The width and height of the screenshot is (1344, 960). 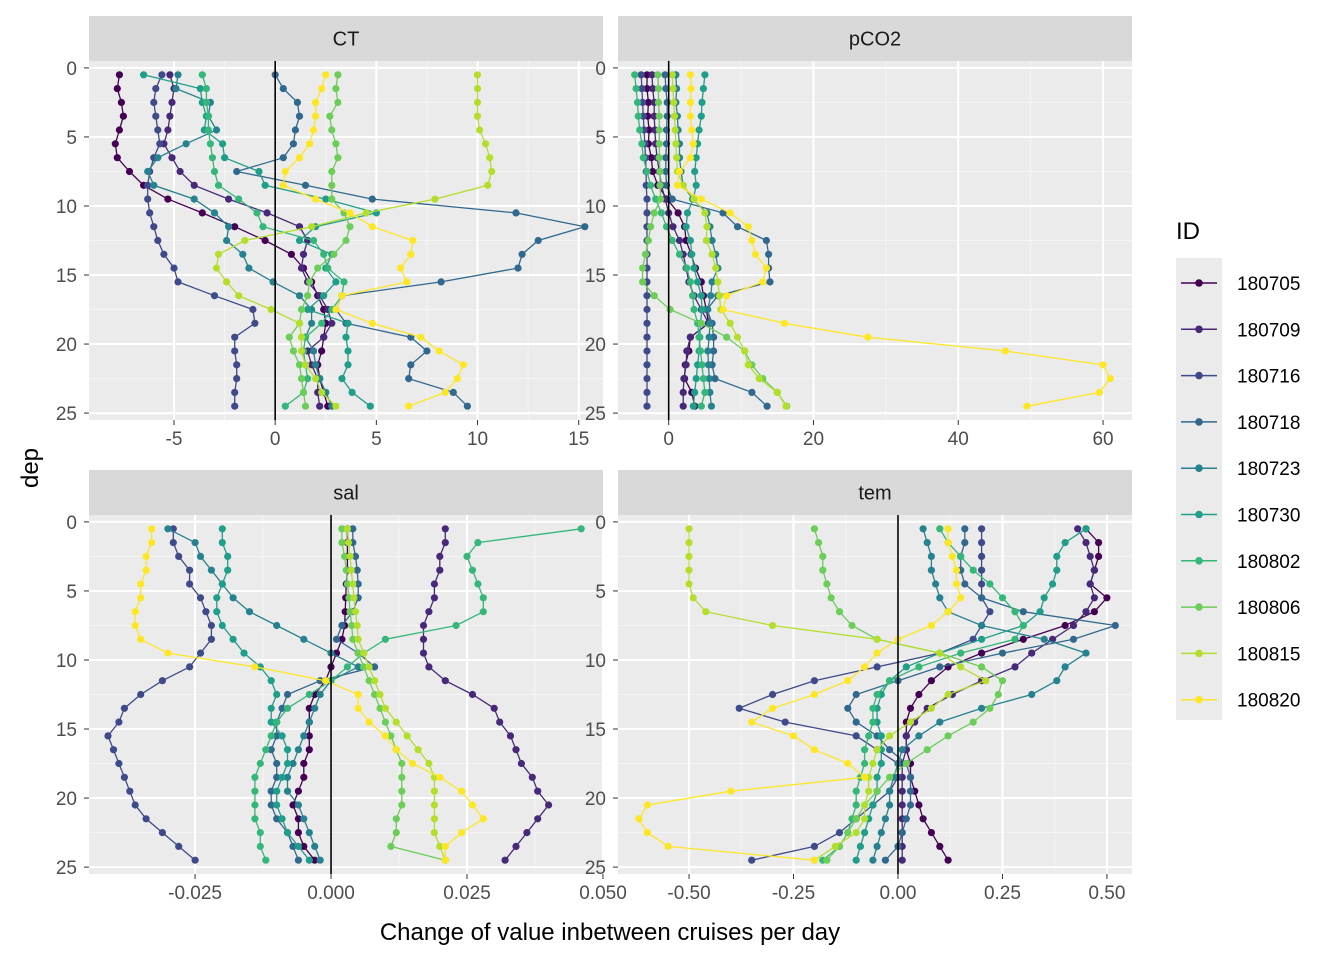 I want to click on legend-key-point, so click(x=1199, y=329).